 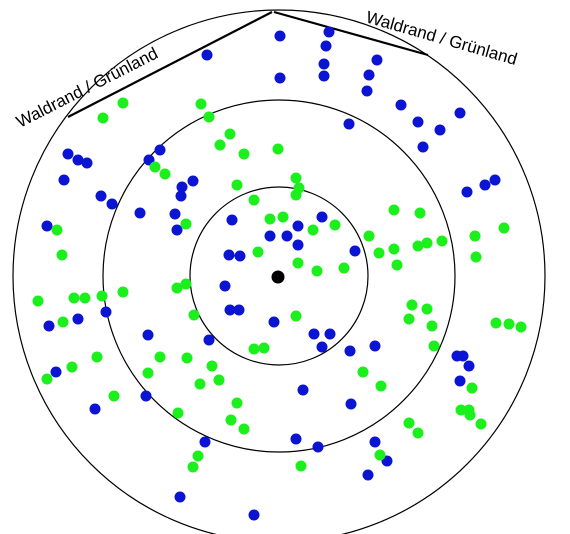 I want to click on forest-edge-line-left, so click(x=170, y=64).